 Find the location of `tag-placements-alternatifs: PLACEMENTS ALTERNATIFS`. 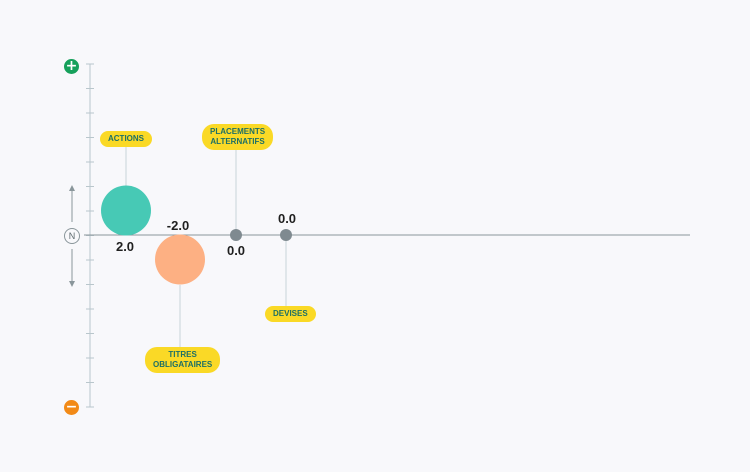

tag-placements-alternatifs: PLACEMENTS ALTERNATIFS is located at coordinates (238, 137).